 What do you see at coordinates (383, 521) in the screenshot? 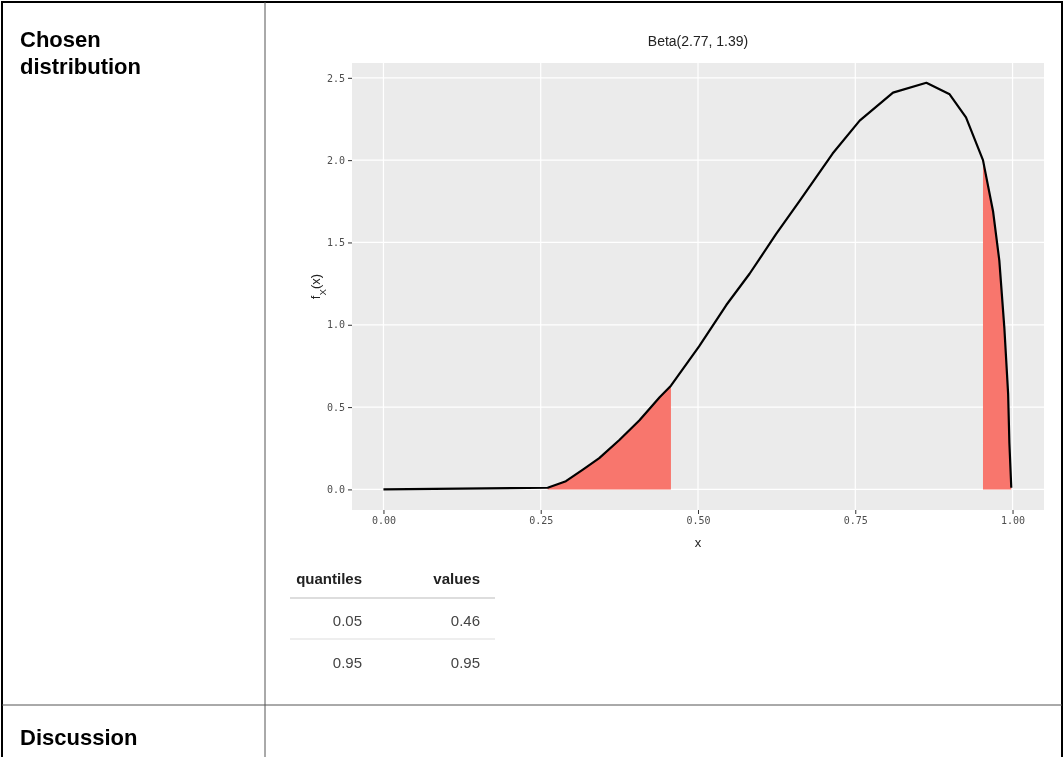
I see `x-tick-label: 0.00` at bounding box center [383, 521].